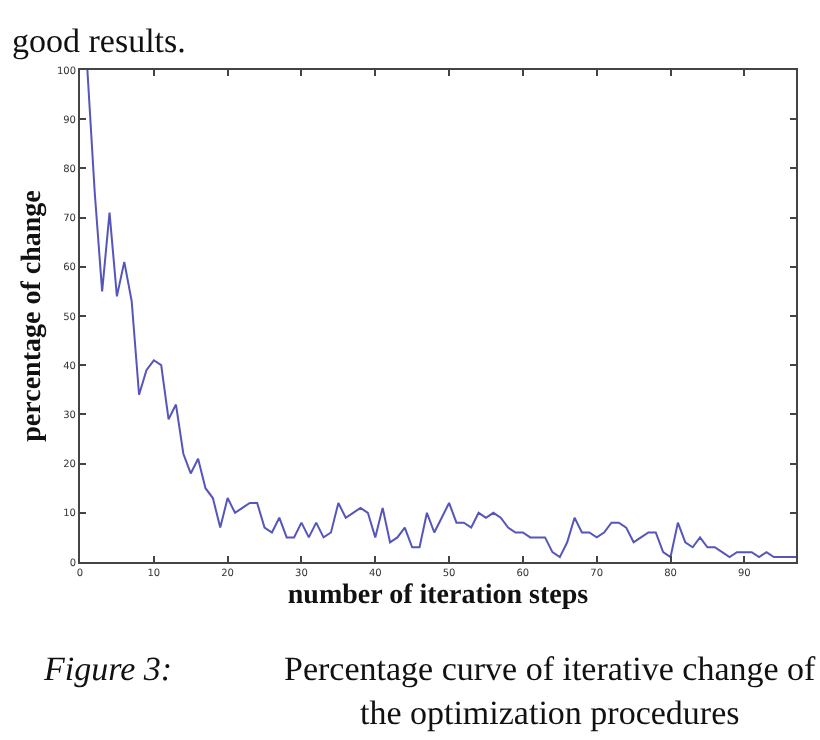 The image size is (820, 740). I want to click on text: Percentage curve of iterative change of the optimization procedures, so click(550, 691).